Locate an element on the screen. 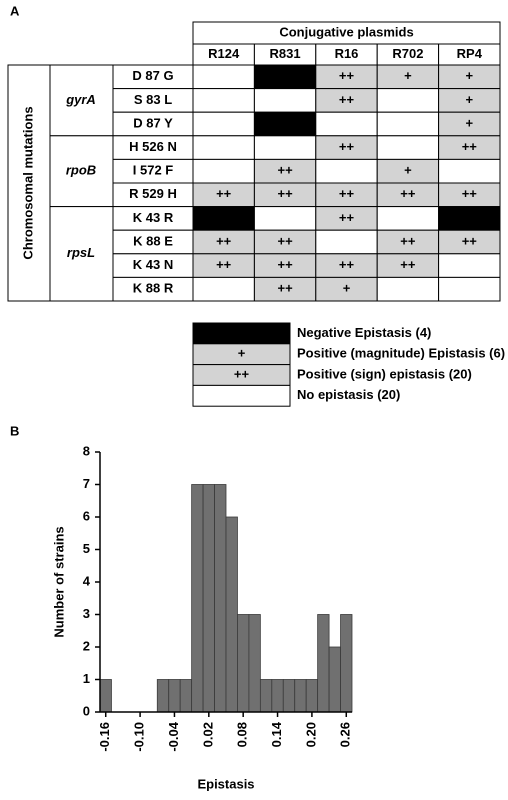  mutation: H 526 N is located at coordinates (153, 146).